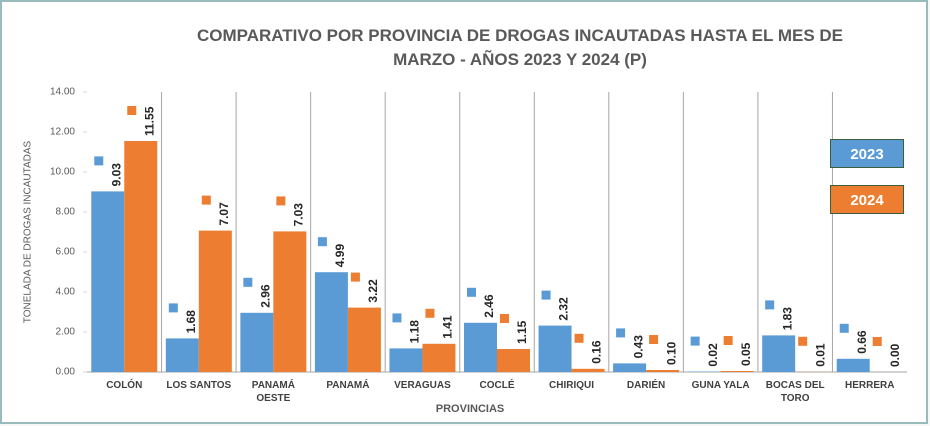 The image size is (930, 426). What do you see at coordinates (348, 385) in the screenshot?
I see `x-tick-label: PANAMÁ` at bounding box center [348, 385].